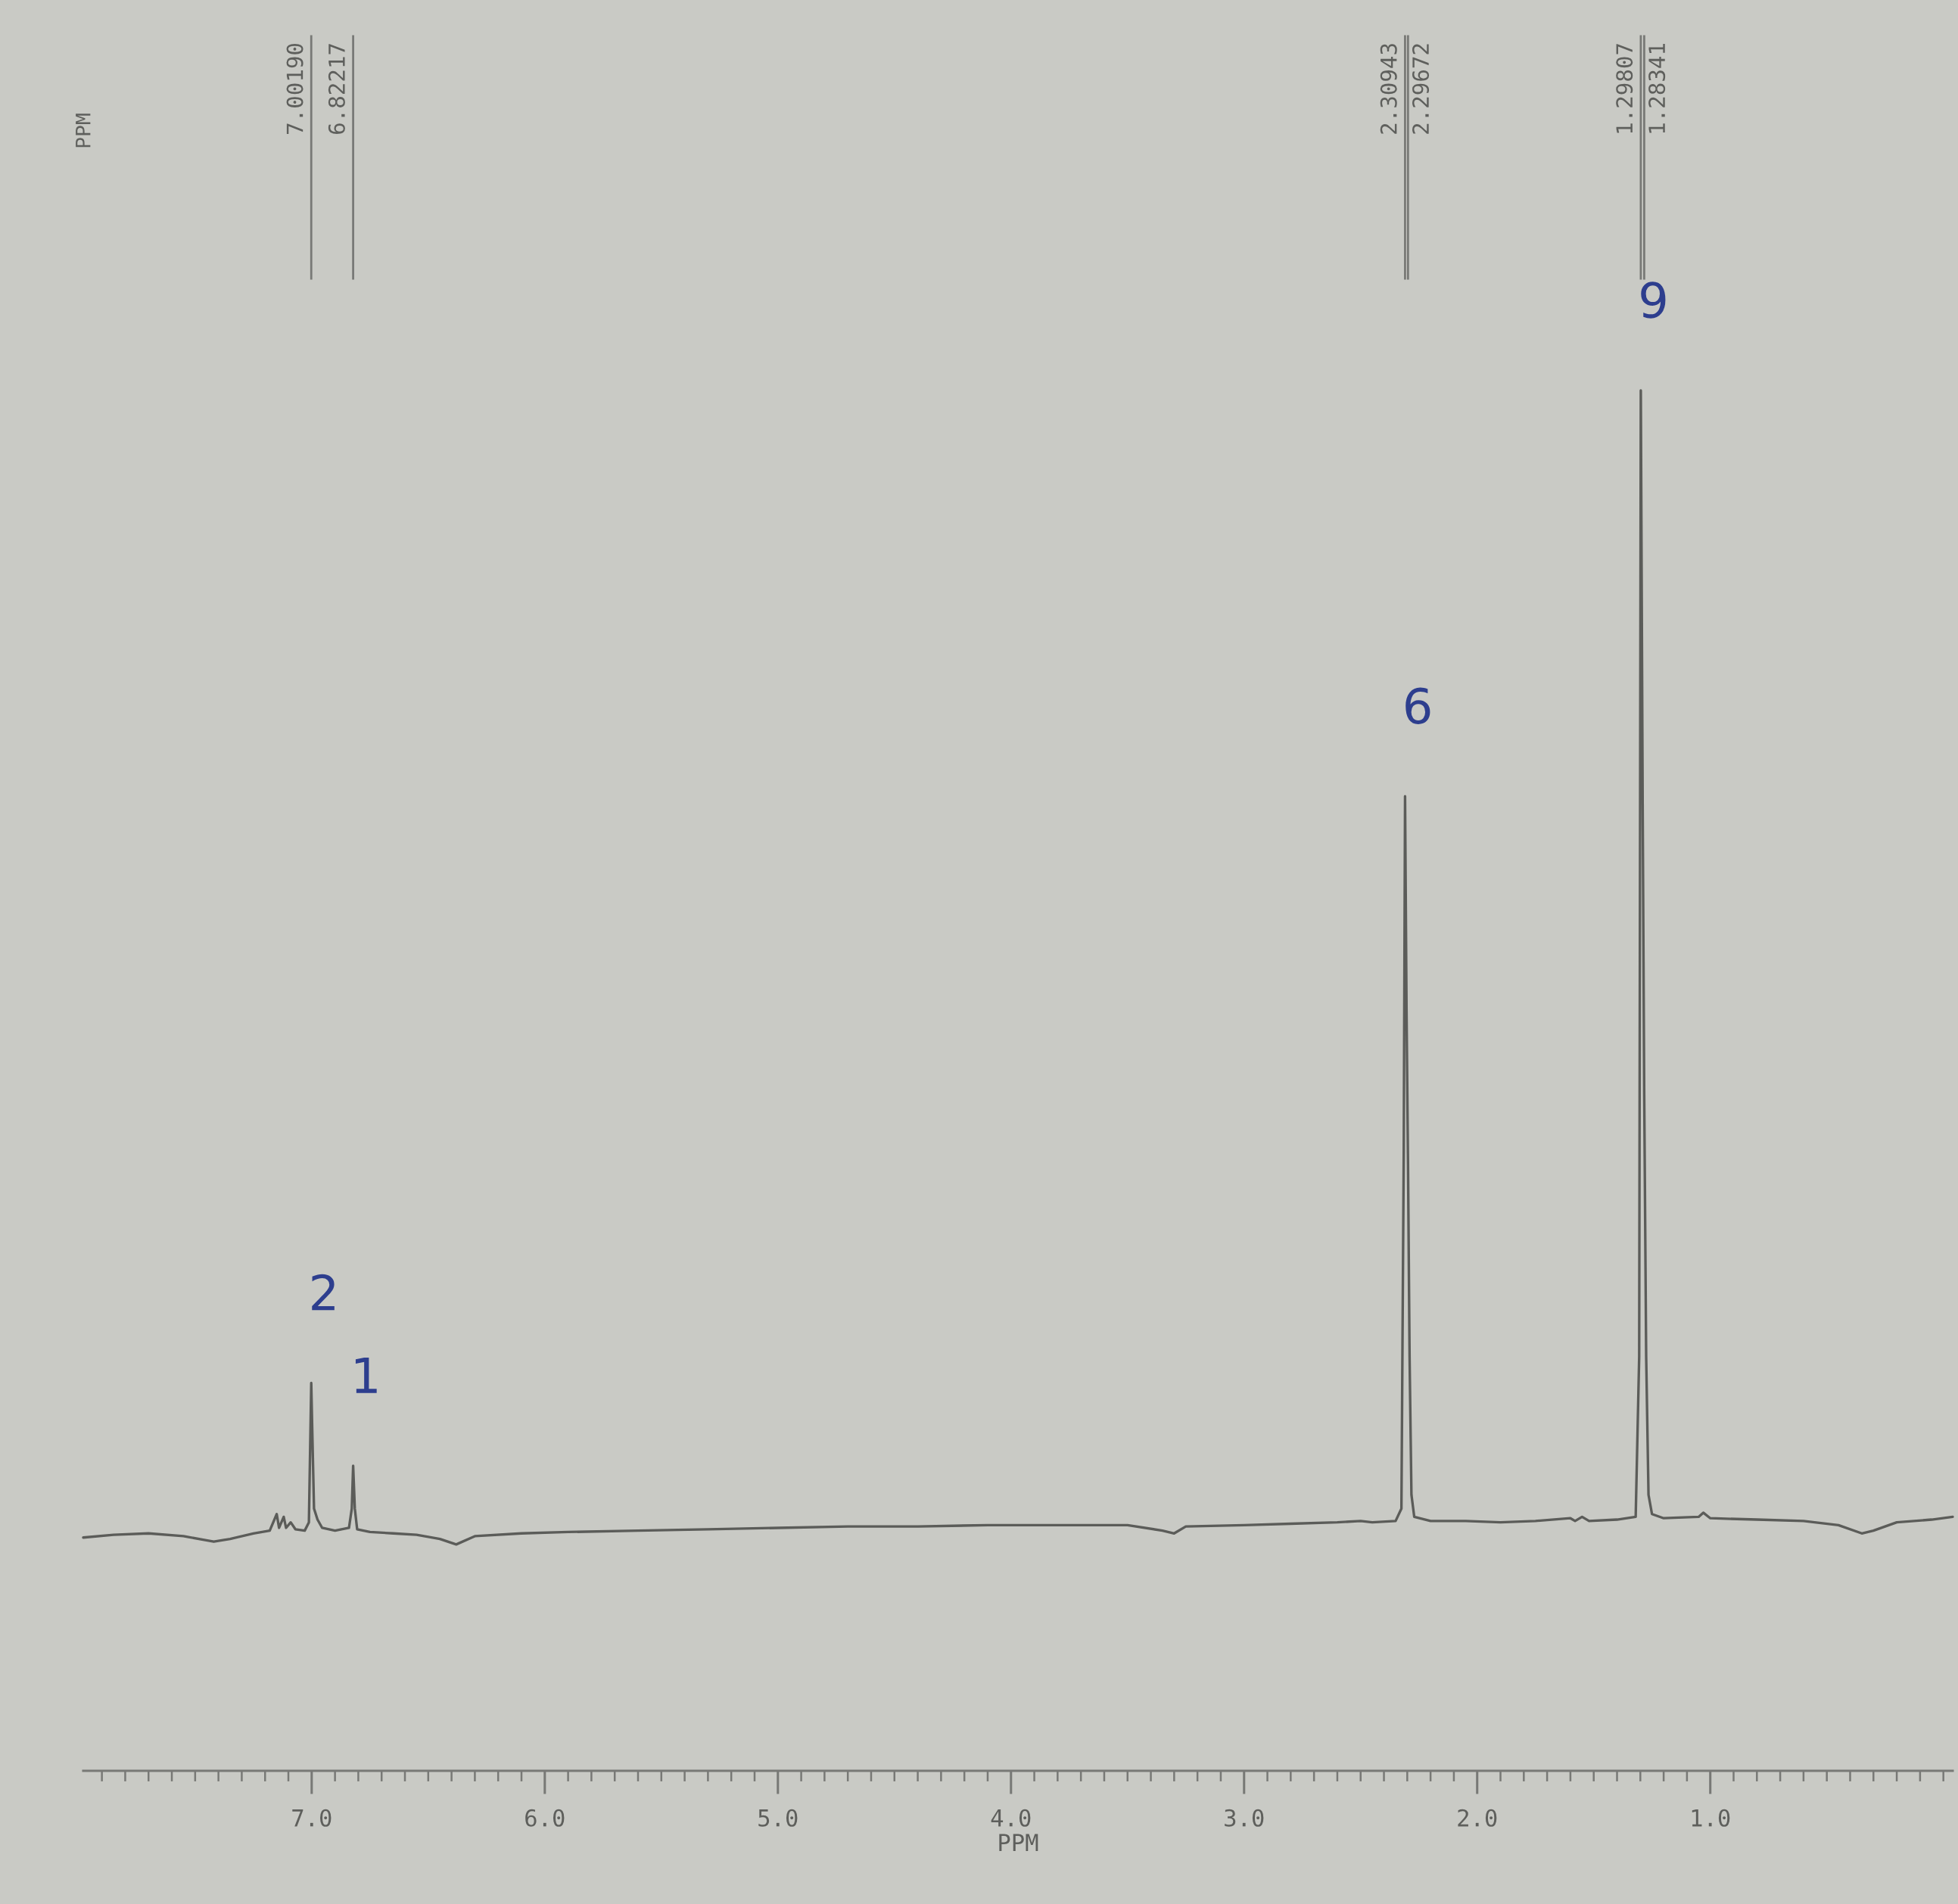 The image size is (1958, 1904). Describe the element at coordinates (83, 131) in the screenshot. I see `text: PPM` at that location.